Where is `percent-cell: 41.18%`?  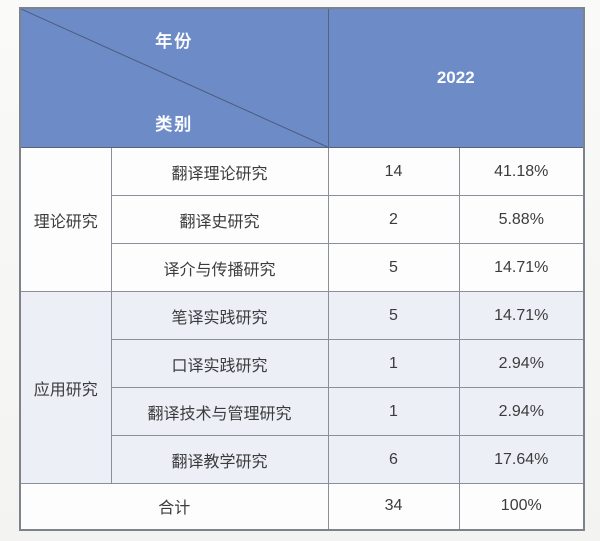
percent-cell: 41.18% is located at coordinates (521, 171).